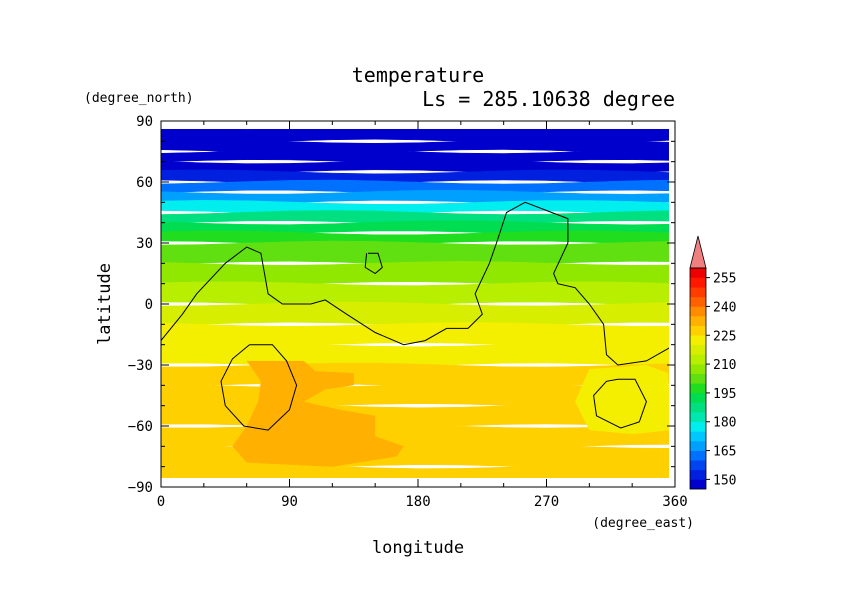  What do you see at coordinates (140, 366) in the screenshot?
I see `y-tick-label: −30` at bounding box center [140, 366].